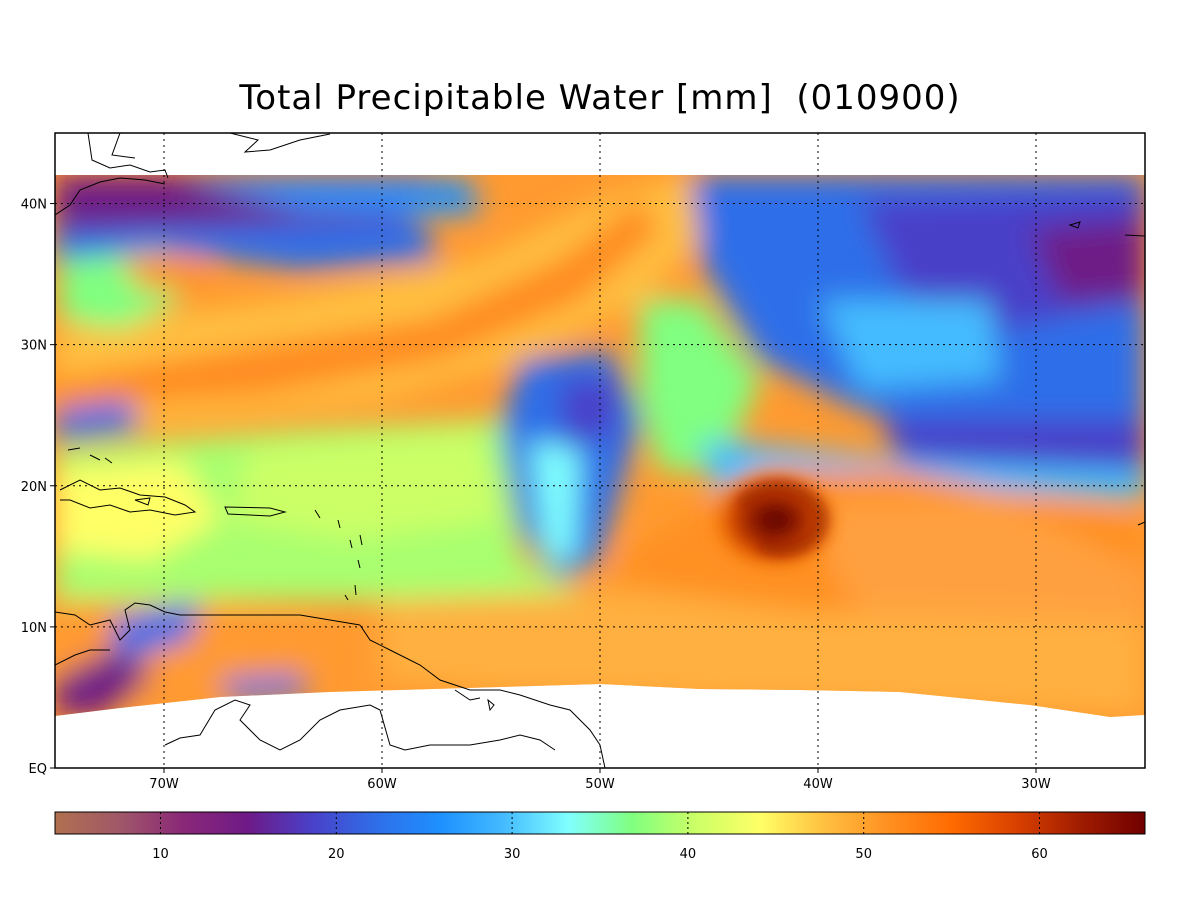 The image size is (1200, 900). I want to click on longitude-axis: 70W 60W 50W 40W 30W, so click(600, 780).